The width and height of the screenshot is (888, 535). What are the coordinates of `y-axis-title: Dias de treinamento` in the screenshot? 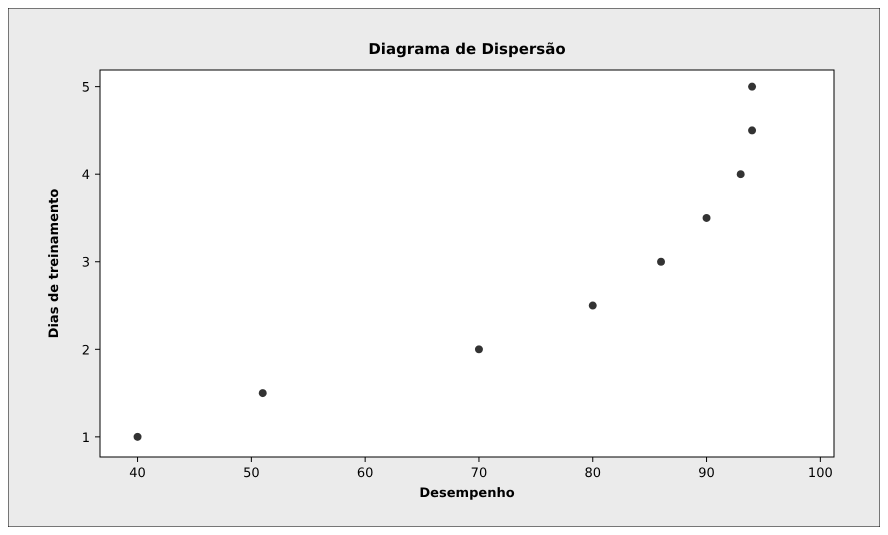 It's located at (54, 263).